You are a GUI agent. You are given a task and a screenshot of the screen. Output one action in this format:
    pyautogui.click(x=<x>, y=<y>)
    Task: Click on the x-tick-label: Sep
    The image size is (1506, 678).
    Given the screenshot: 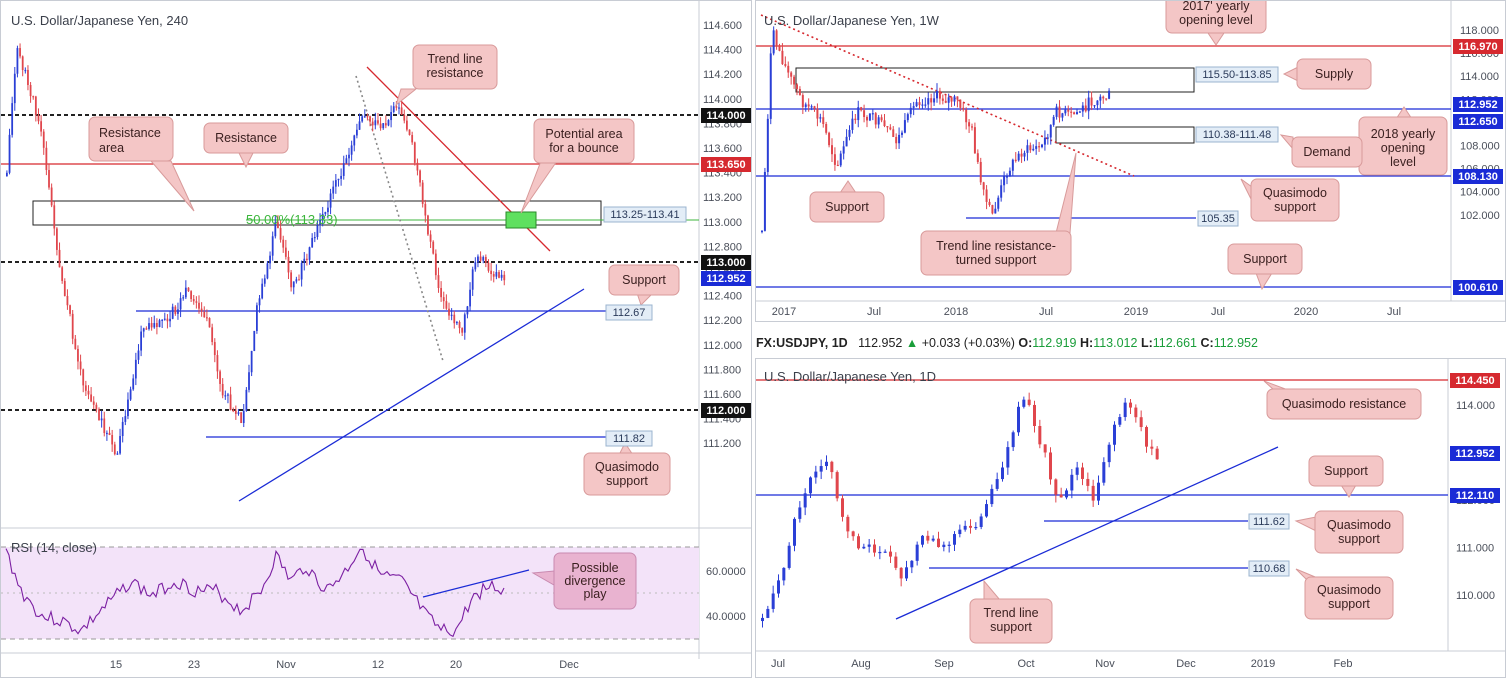 What is the action you would take?
    pyautogui.click(x=944, y=664)
    